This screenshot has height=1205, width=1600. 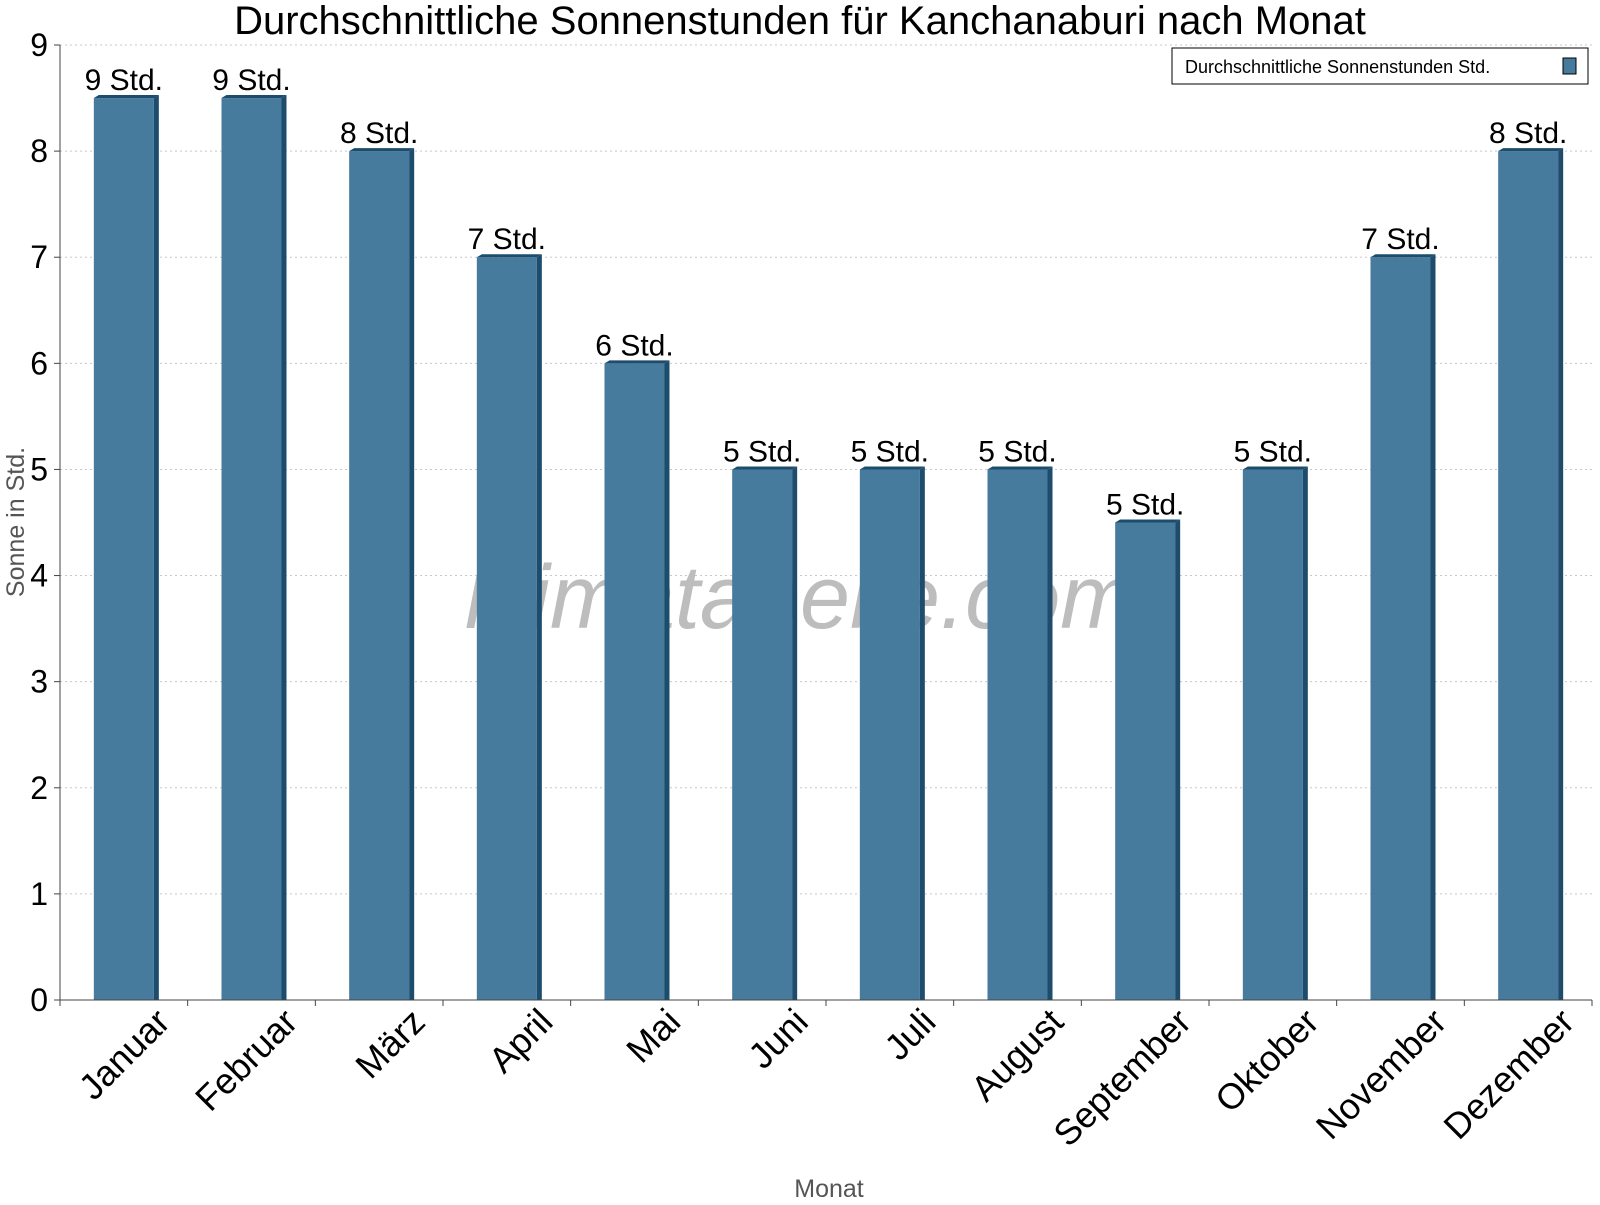 I want to click on x-tick-label: August, so click(x=1017, y=1055).